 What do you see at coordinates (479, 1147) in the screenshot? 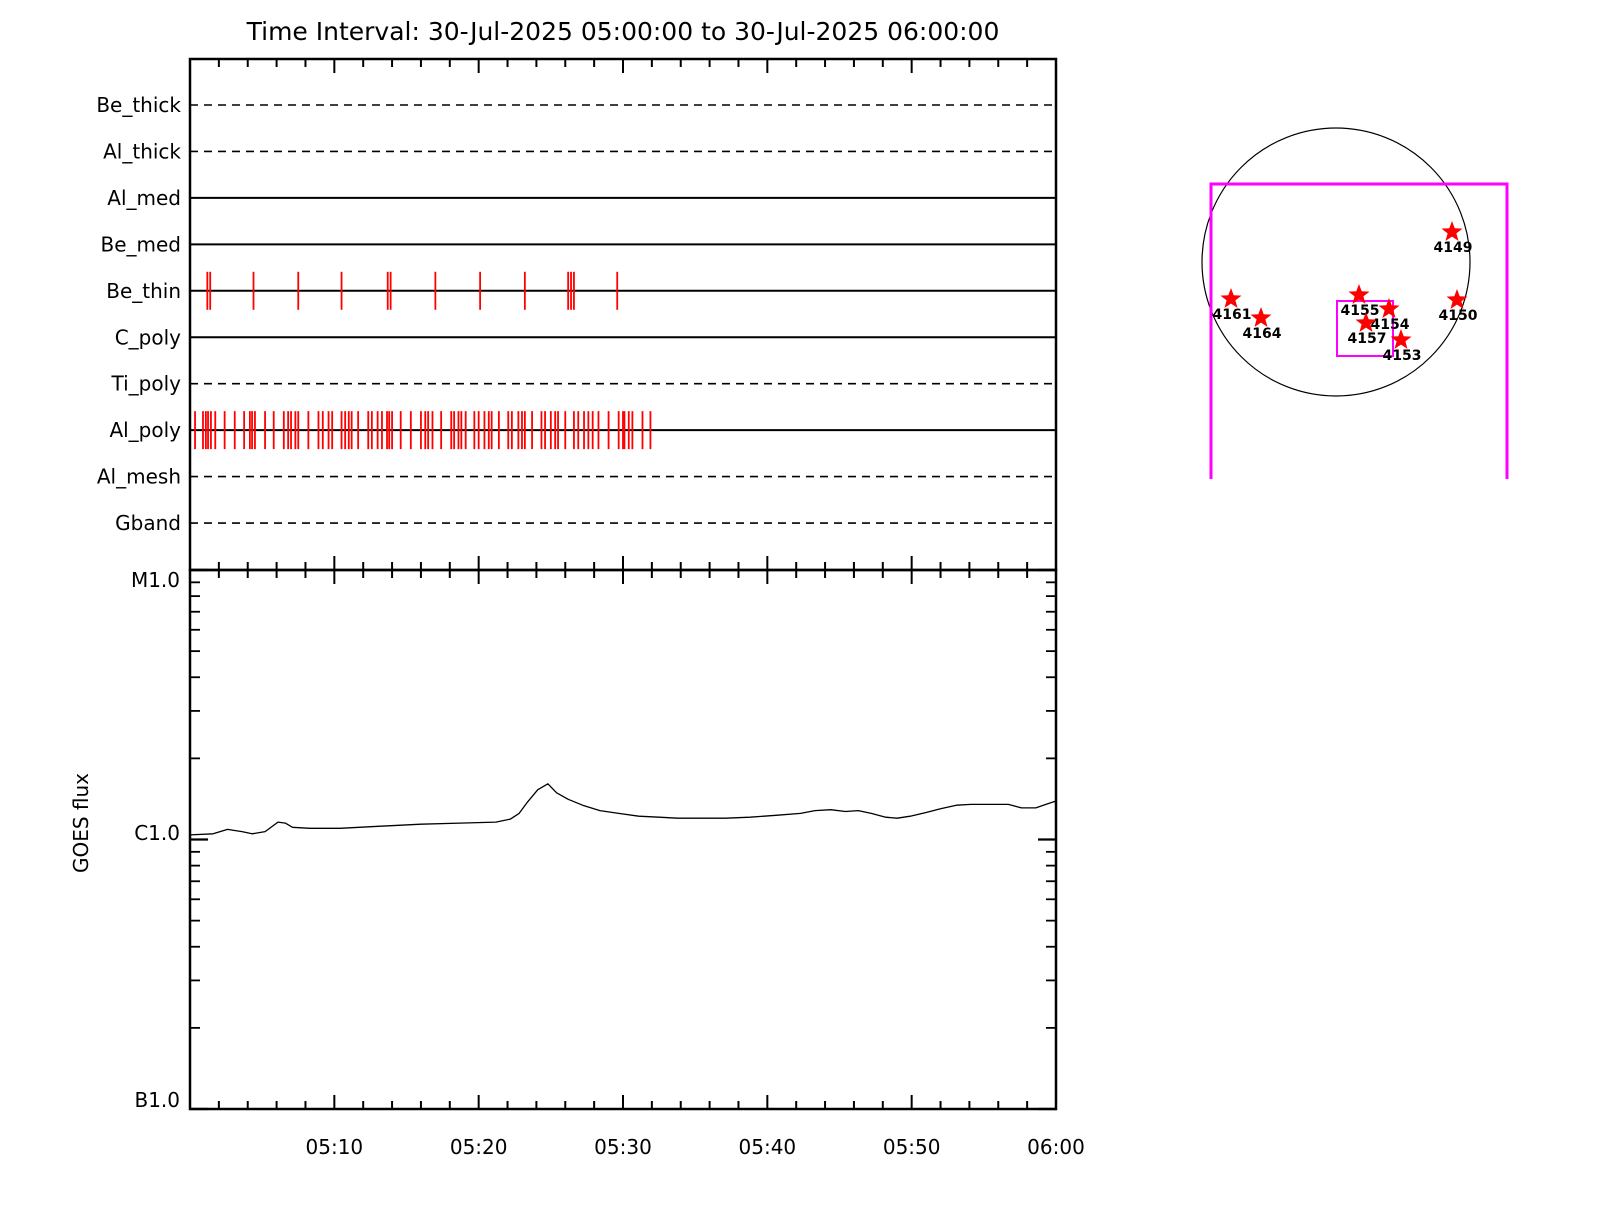
I see `goes-xtick-label-0520: 05:20` at bounding box center [479, 1147].